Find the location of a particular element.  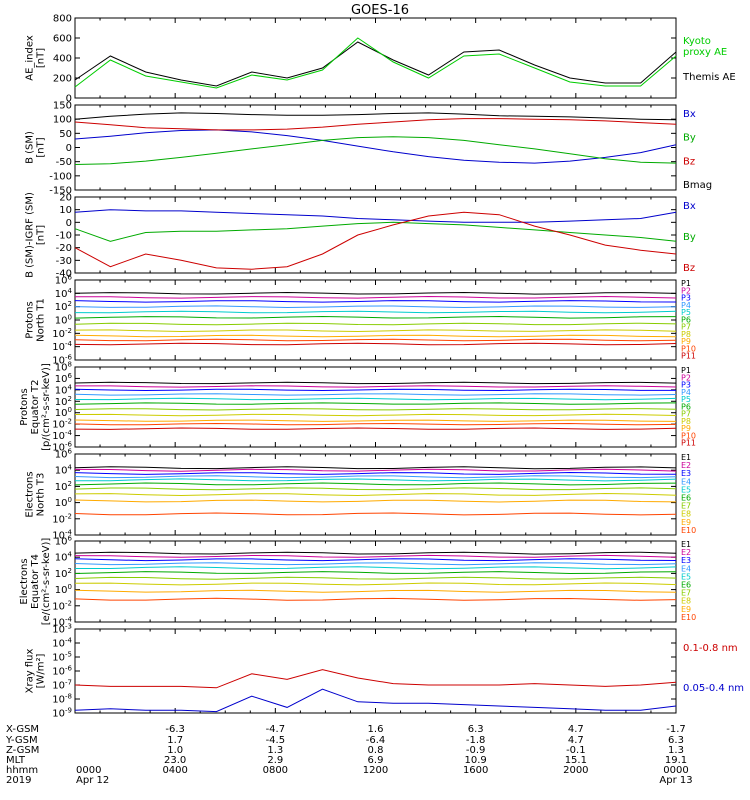

panel-bsm: 150 100 50 0 -50 -100 -150 B (SM) [nT] Bx By Bz Bmag is located at coordinates (369, 149).